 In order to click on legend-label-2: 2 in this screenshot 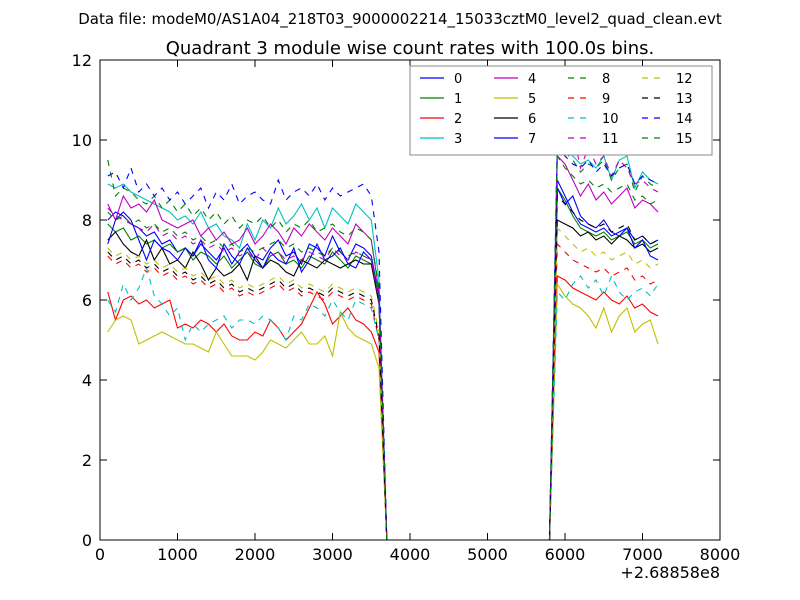, I will do `click(458, 119)`.